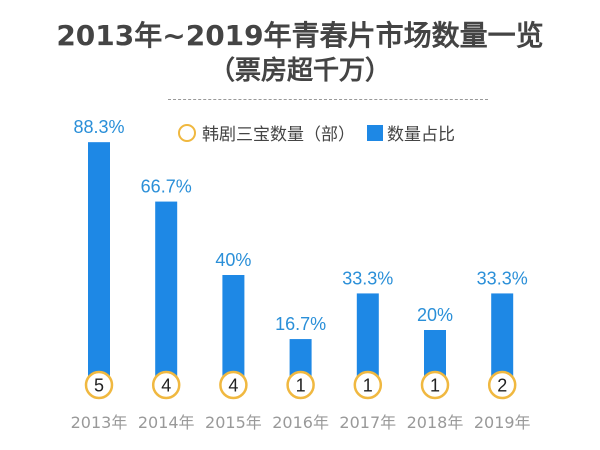 Image resolution: width=600 pixels, height=450 pixels. I want to click on count-label: 5, so click(99, 386).